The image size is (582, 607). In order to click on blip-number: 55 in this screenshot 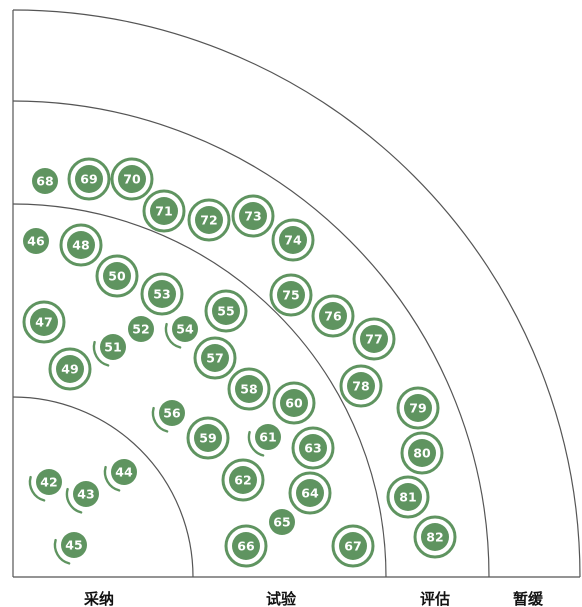, I will do `click(225, 311)`.